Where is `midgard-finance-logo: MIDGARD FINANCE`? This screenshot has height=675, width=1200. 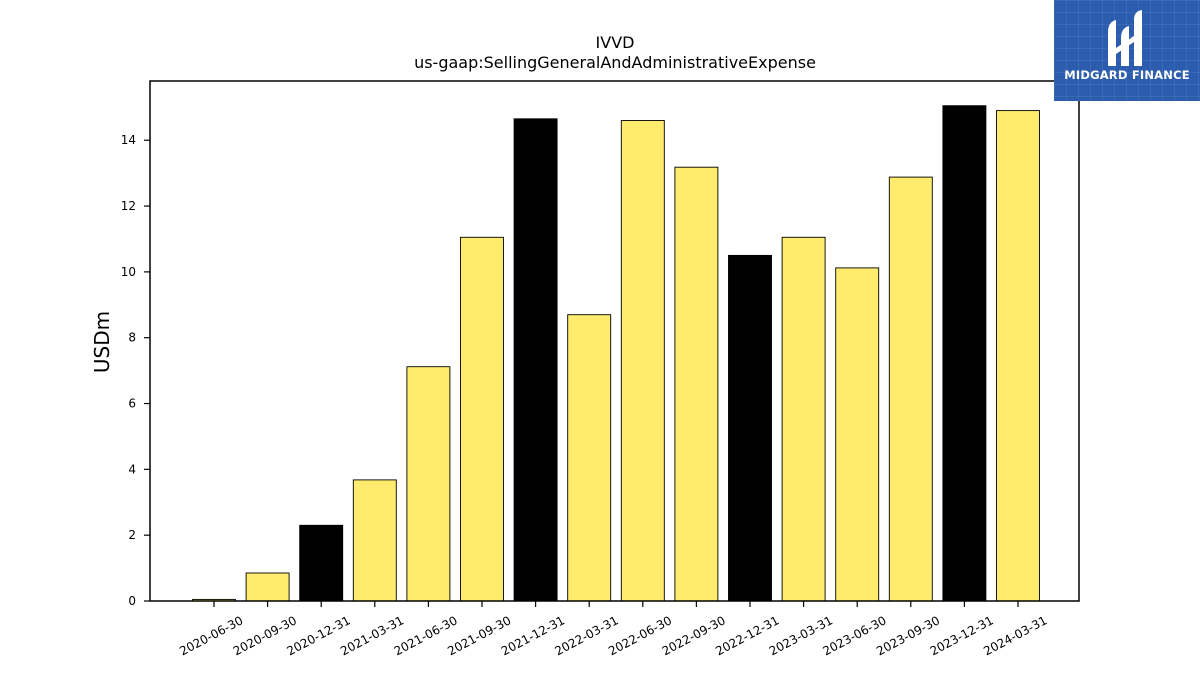
midgard-finance-logo: MIDGARD FINANCE is located at coordinates (1127, 50).